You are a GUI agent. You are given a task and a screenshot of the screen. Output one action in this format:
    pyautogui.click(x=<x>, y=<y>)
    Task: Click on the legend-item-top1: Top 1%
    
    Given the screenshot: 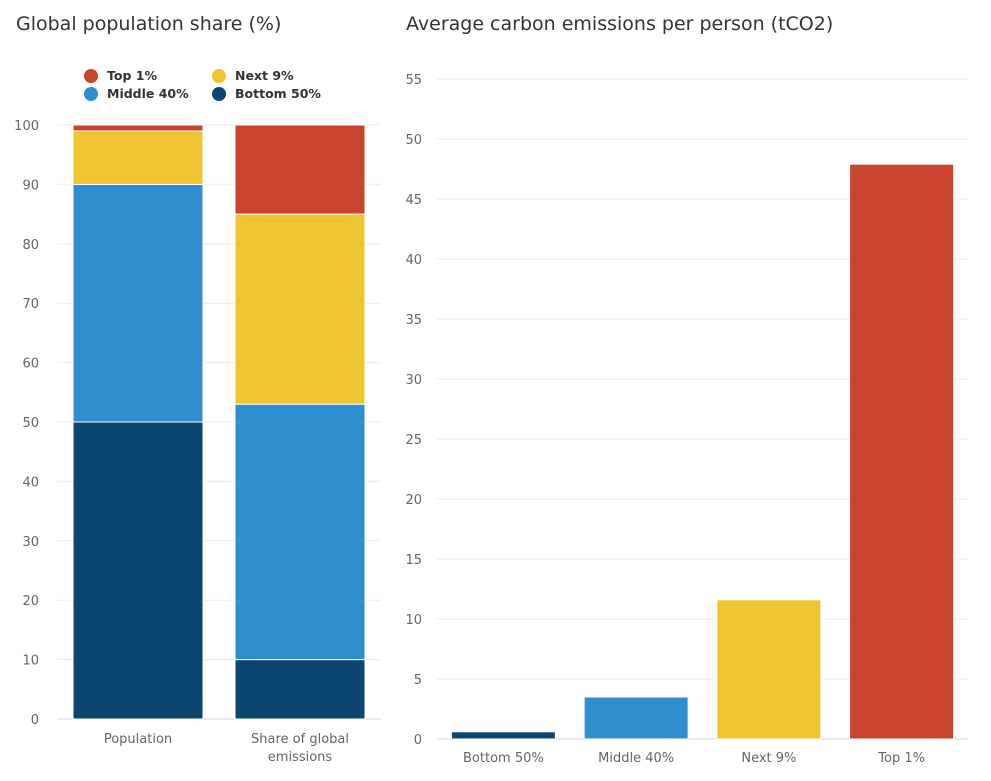 What is the action you would take?
    pyautogui.click(x=120, y=75)
    